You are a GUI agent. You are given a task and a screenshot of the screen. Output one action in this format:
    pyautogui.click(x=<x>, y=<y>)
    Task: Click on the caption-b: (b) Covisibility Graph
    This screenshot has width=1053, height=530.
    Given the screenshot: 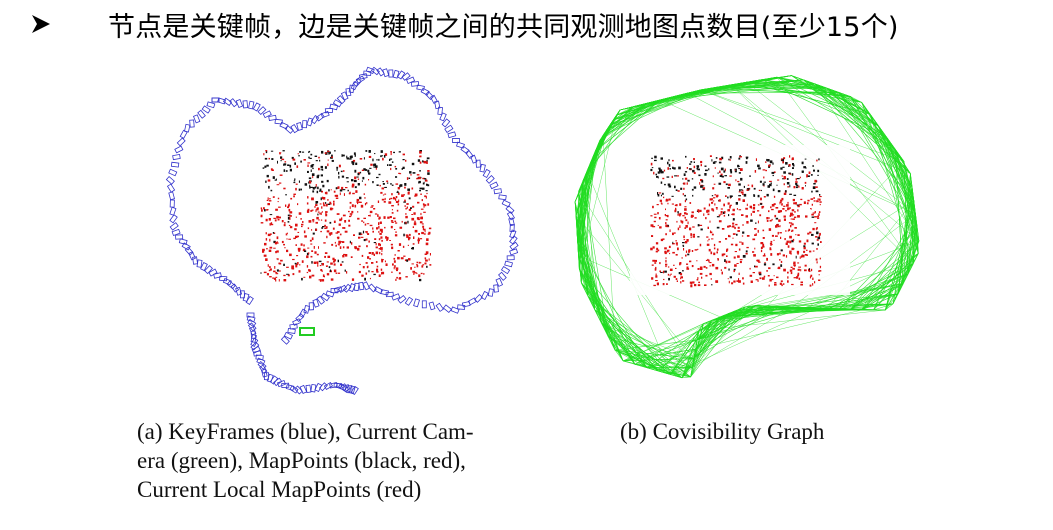 What is the action you would take?
    pyautogui.click(x=770, y=431)
    